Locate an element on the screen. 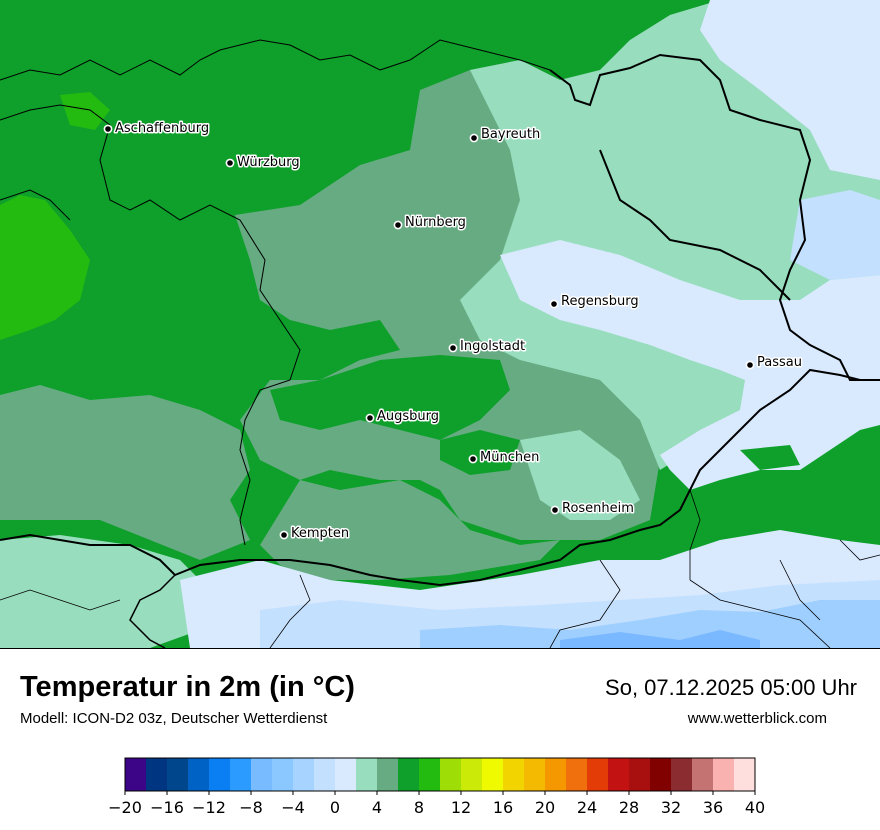  zone-green-muenchen is located at coordinates (480, 452).